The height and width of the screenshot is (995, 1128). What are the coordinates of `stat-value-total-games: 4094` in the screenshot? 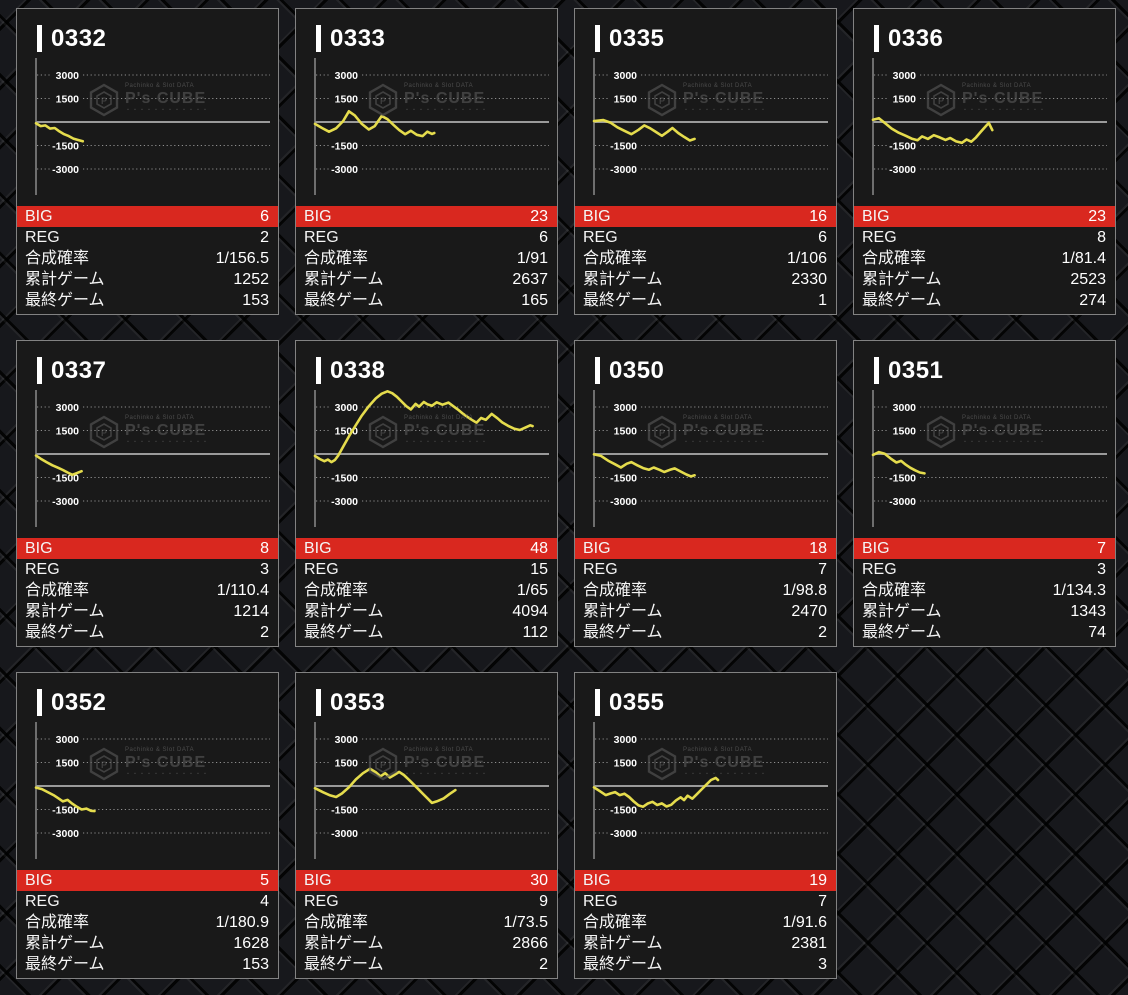 It's located at (530, 611).